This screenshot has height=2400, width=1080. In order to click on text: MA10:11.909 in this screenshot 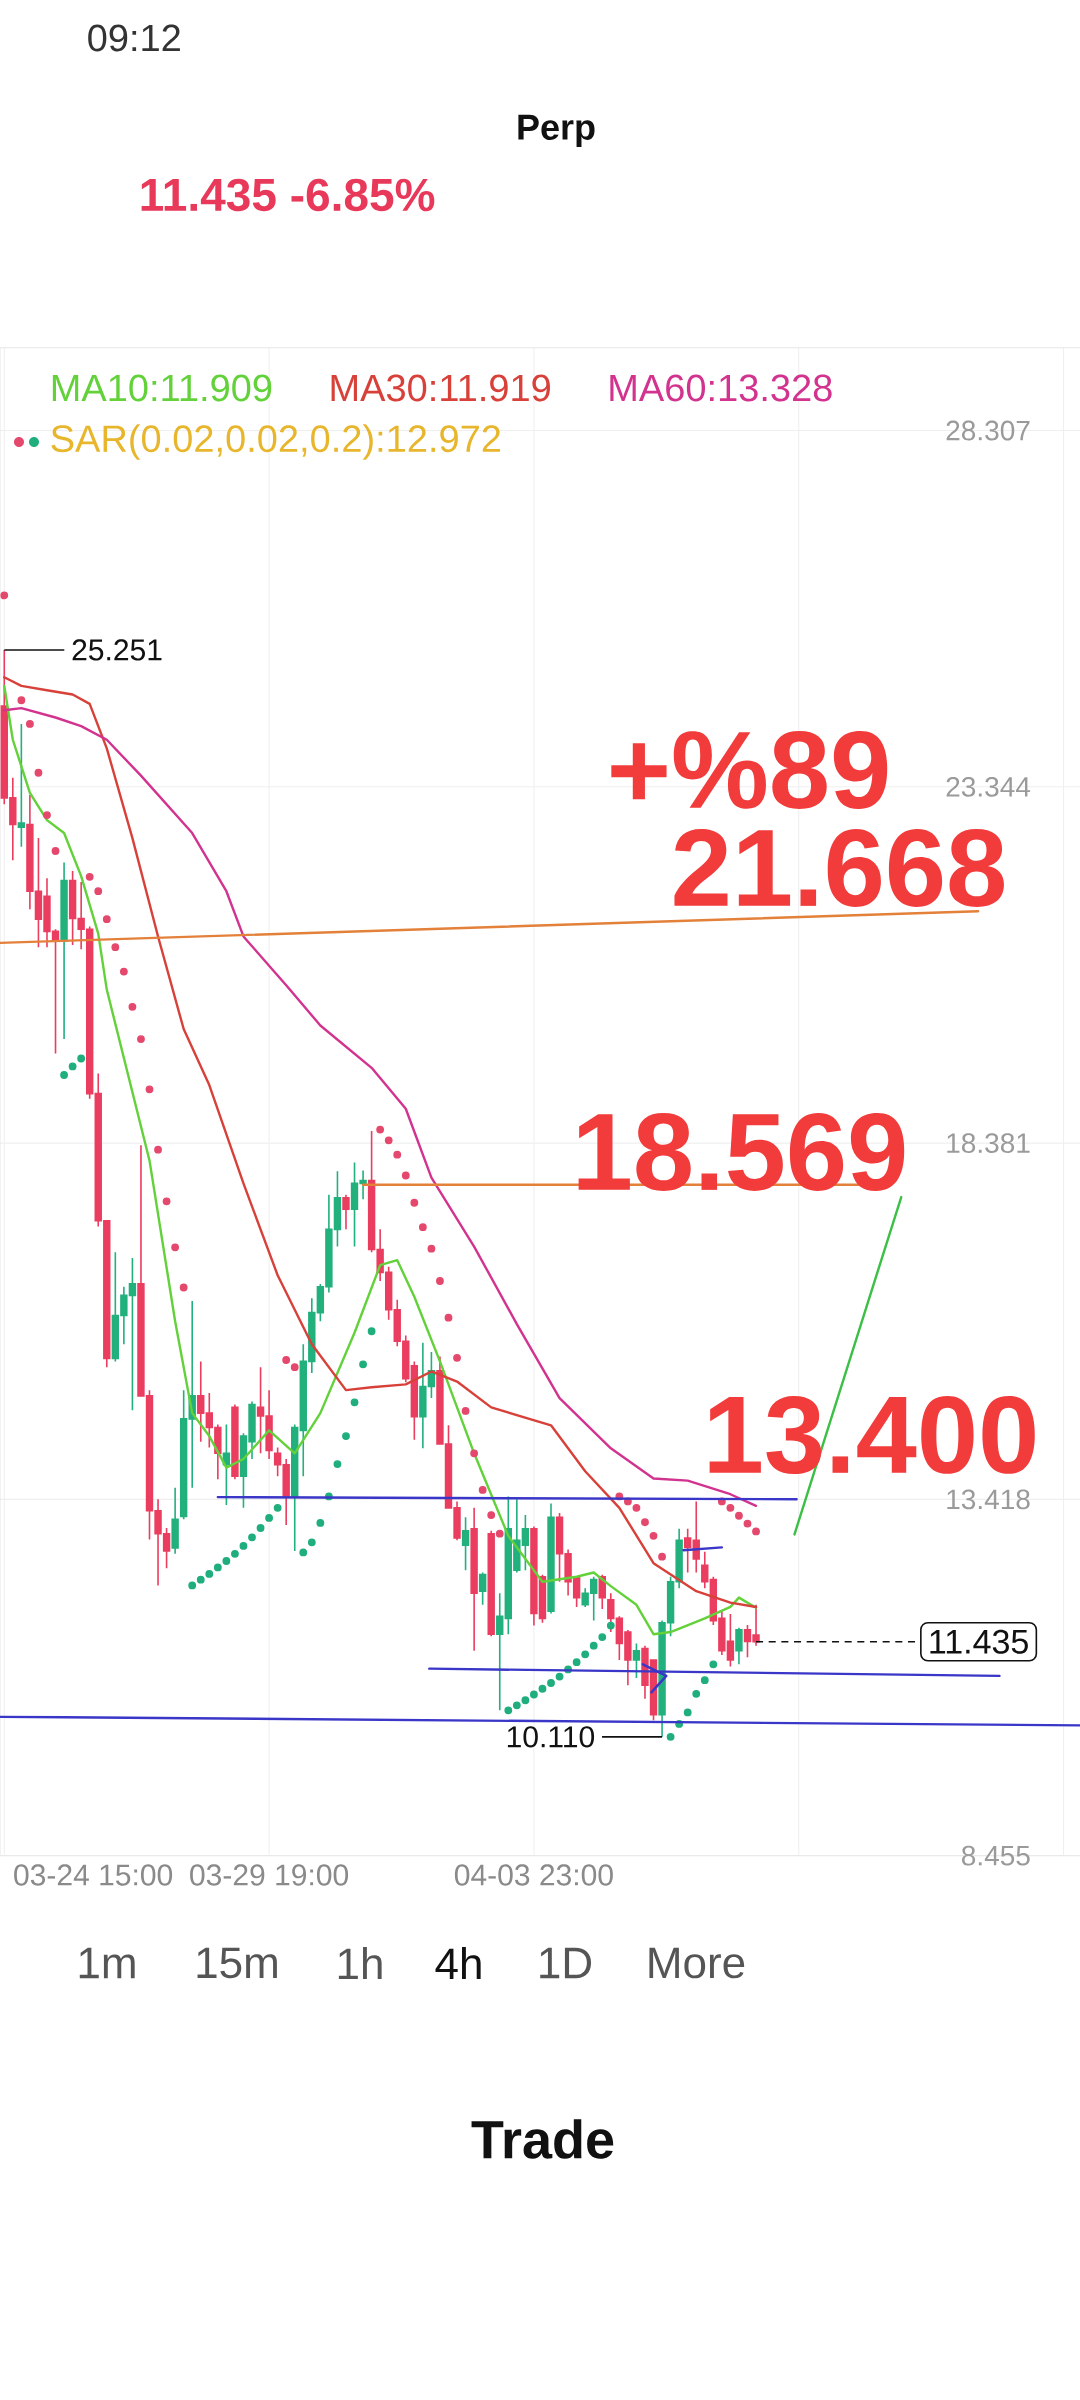, I will do `click(162, 388)`.